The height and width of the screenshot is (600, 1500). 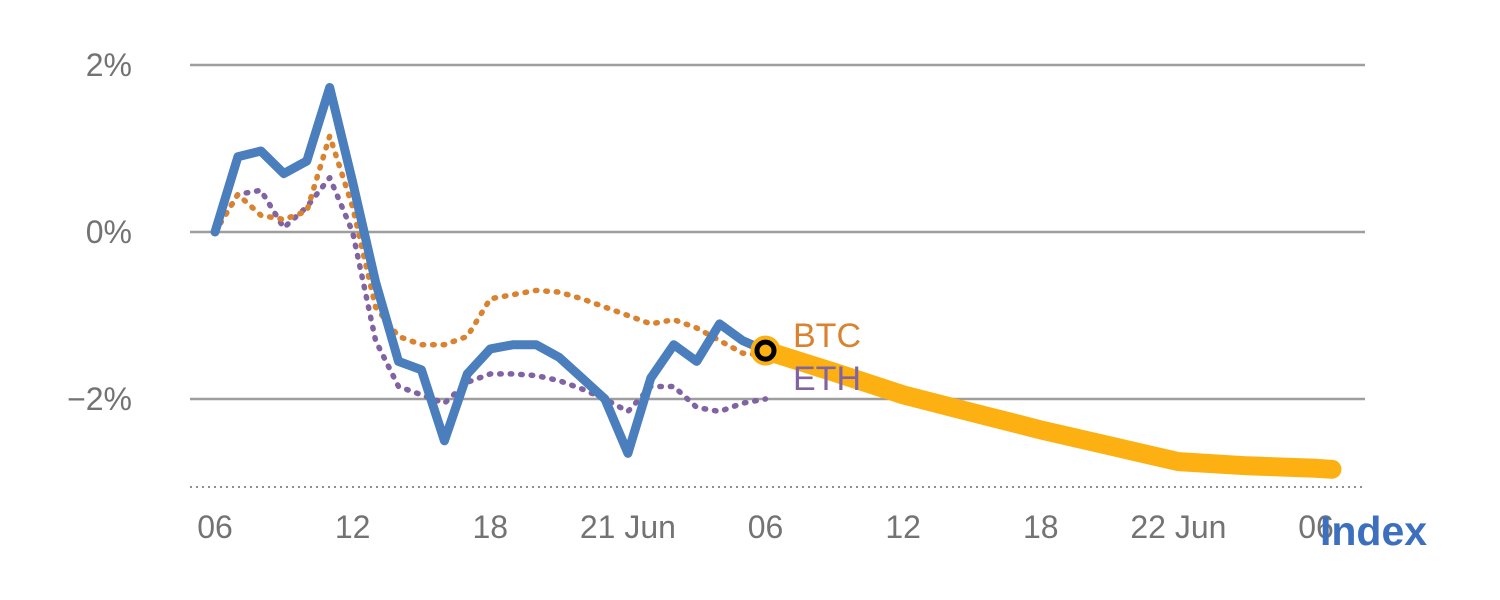 I want to click on endpoint-marker-group, so click(x=765, y=350).